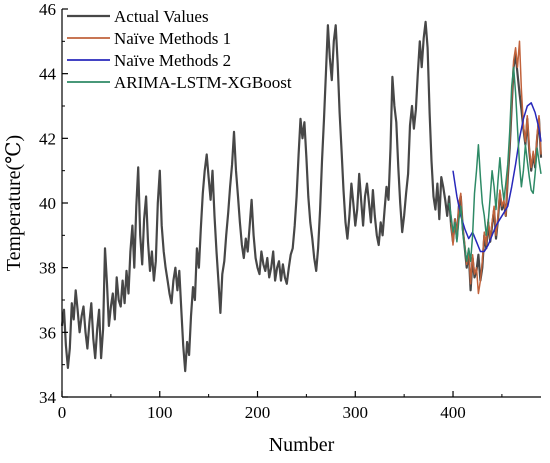  I want to click on y-tick-label: 34, so click(48, 397).